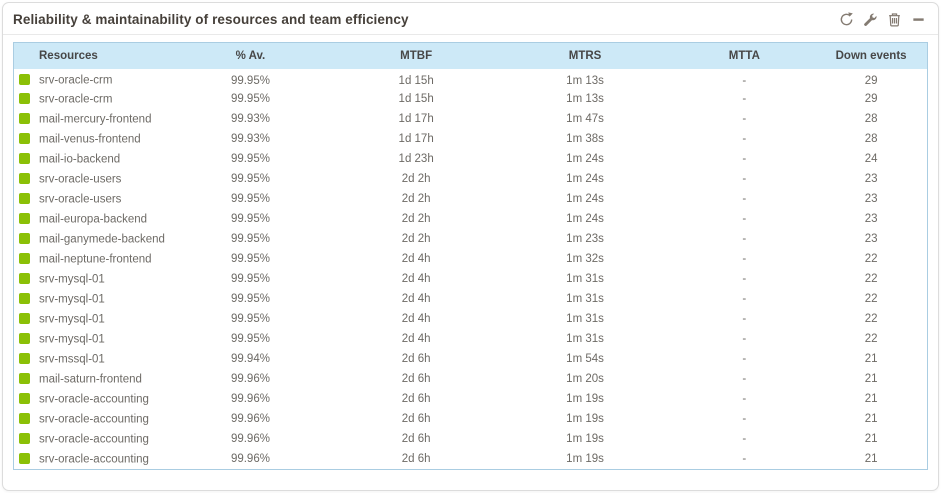 The image size is (941, 493). What do you see at coordinates (91, 379) in the screenshot?
I see `resource-cell: mail-saturn-frontend` at bounding box center [91, 379].